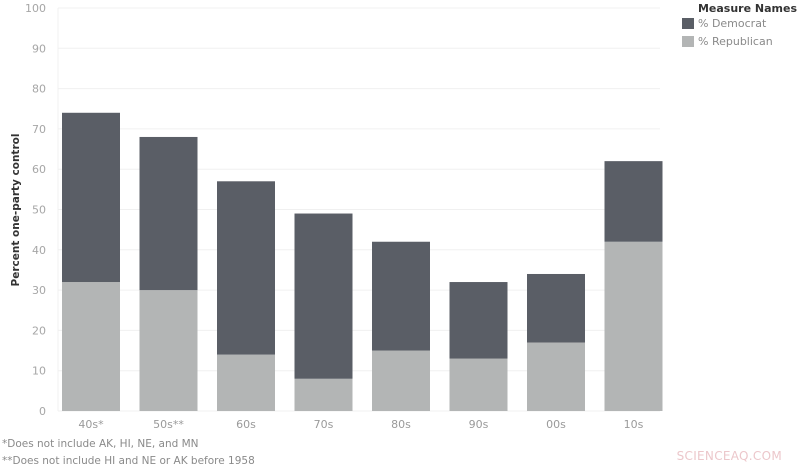  Describe the element at coordinates (735, 41) in the screenshot. I see `legend-label-republican: % Republican` at that location.